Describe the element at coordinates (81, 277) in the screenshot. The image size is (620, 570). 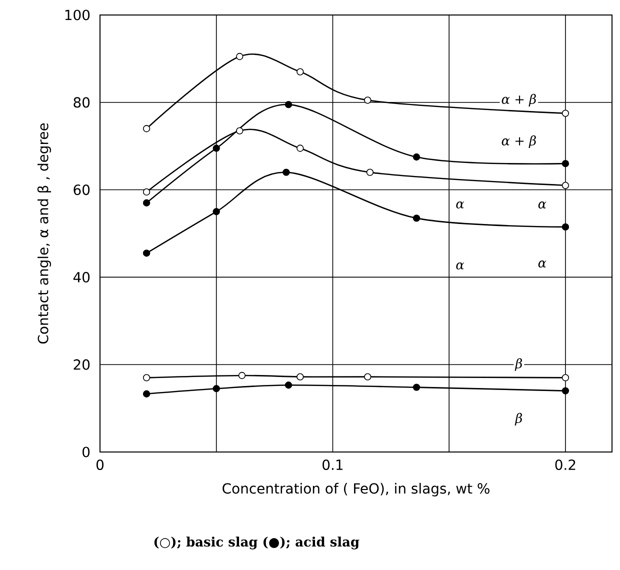
I see `y-tick-label: 40` at that location.